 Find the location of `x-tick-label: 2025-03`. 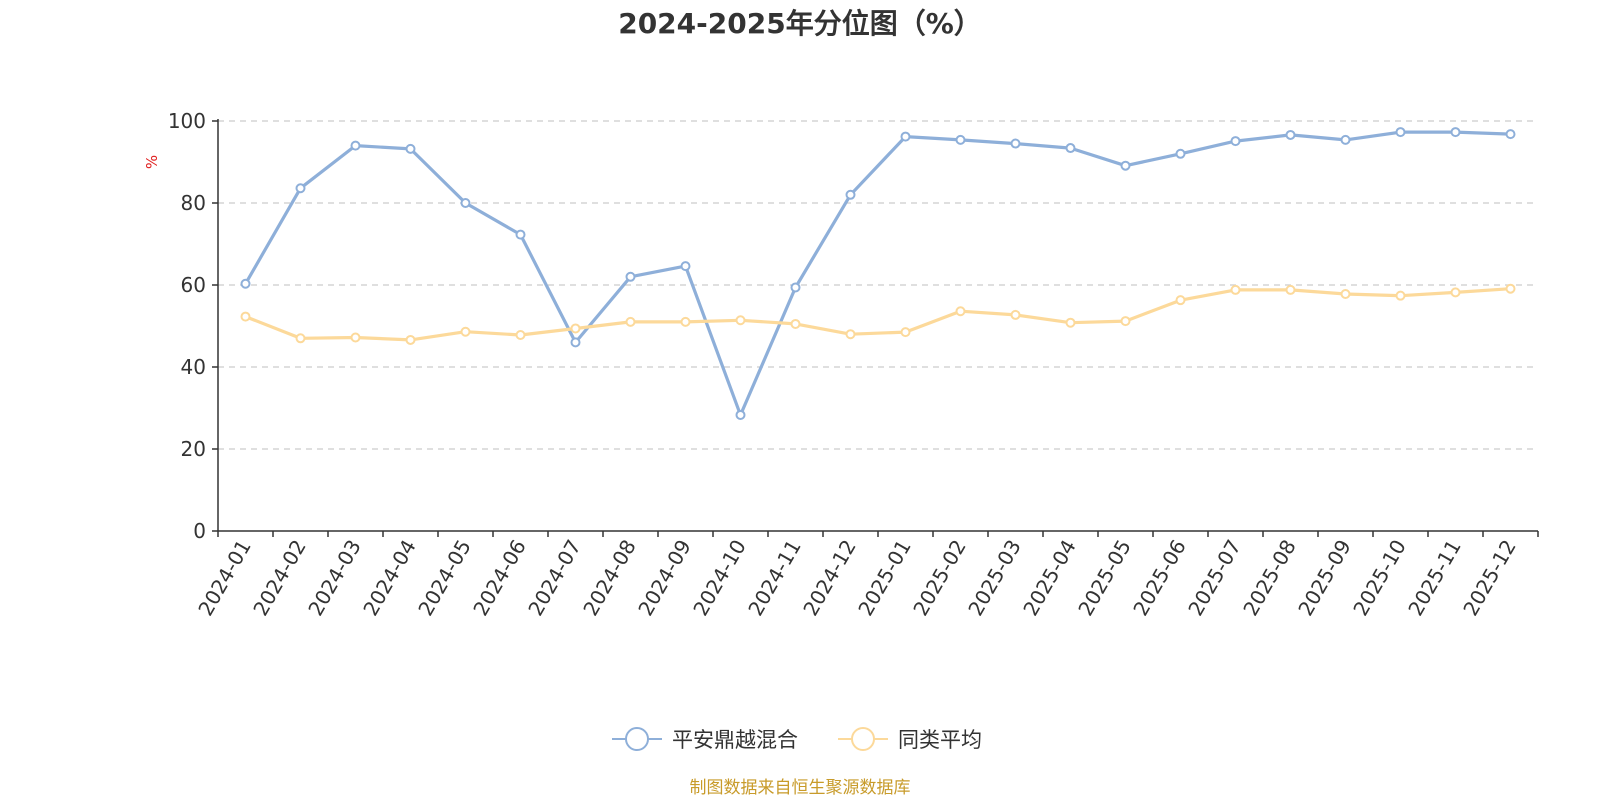

x-tick-label: 2025-03 is located at coordinates (994, 578).